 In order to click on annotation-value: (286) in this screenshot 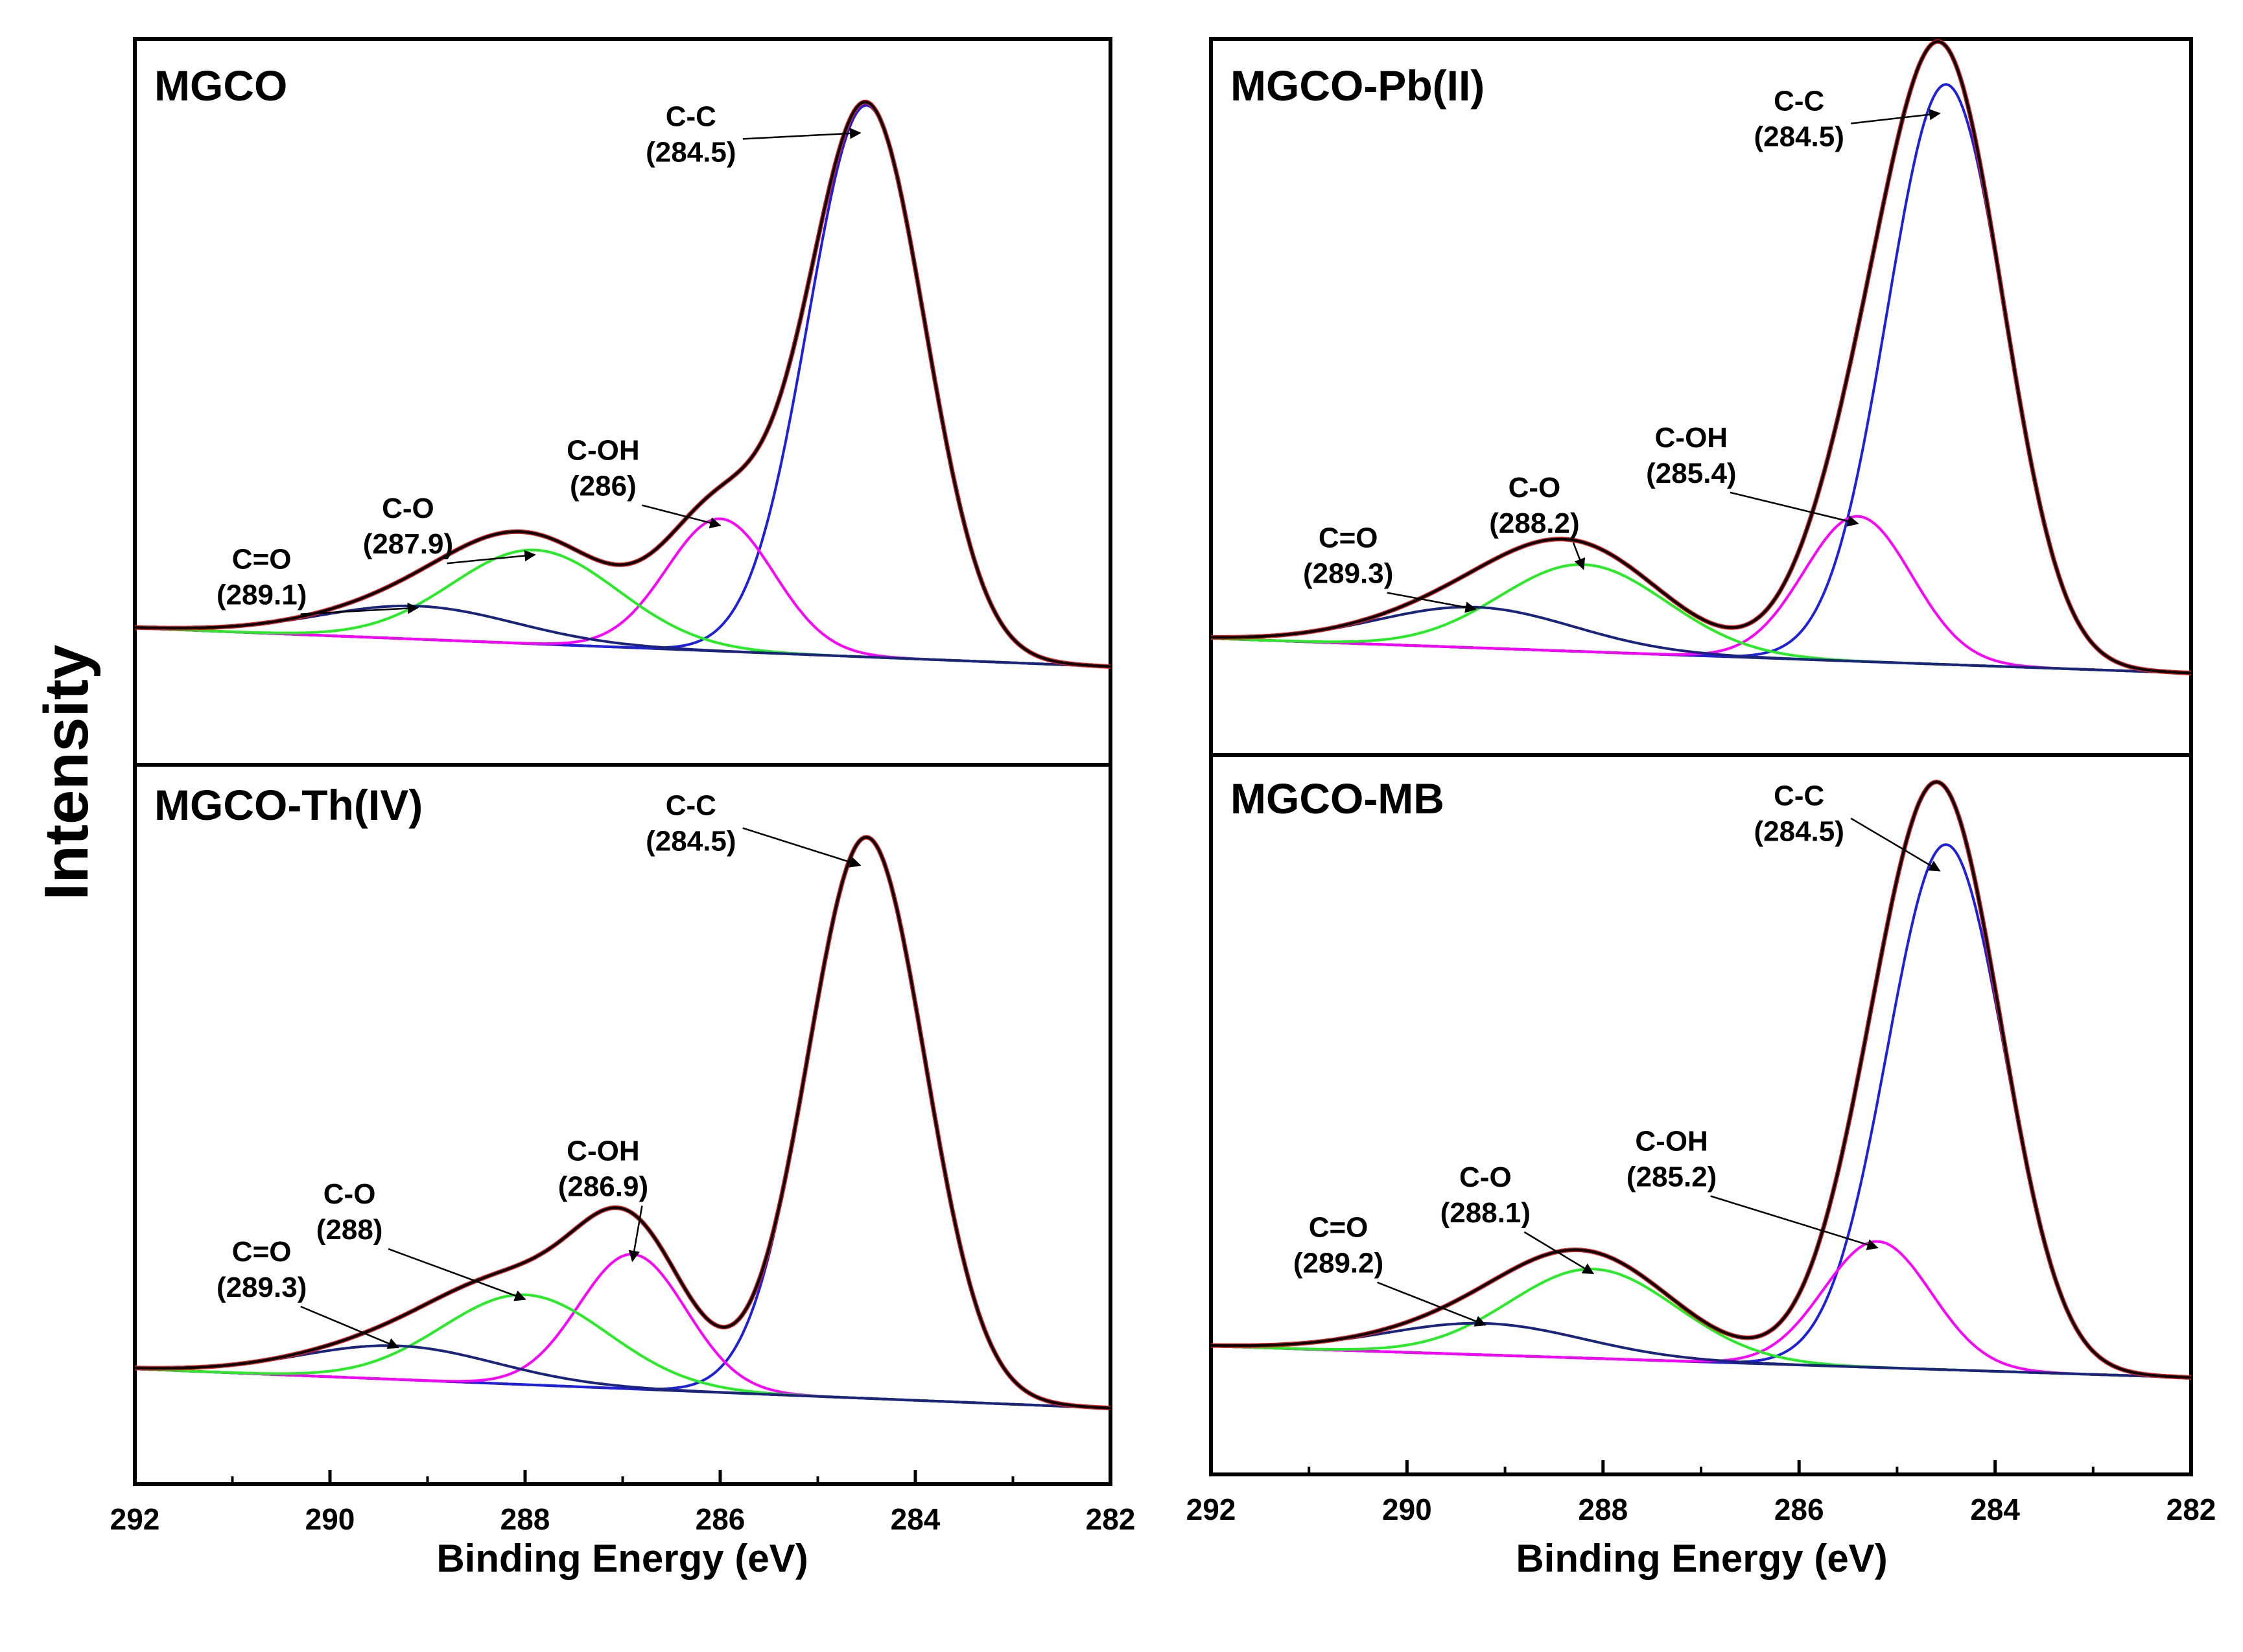, I will do `click(603, 486)`.